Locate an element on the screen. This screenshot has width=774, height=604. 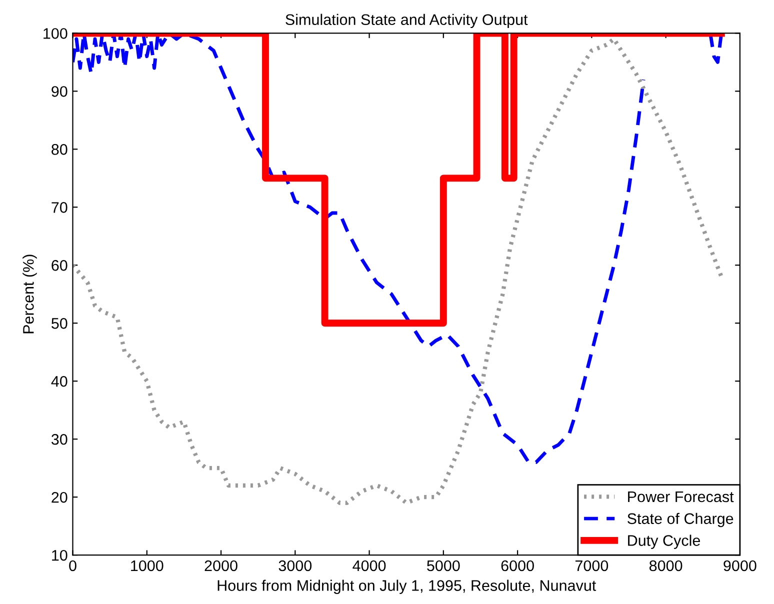
x-axis-title: Hours from Midnight on July 1, 1995, Resolute, Nunavut is located at coordinates (407, 587).